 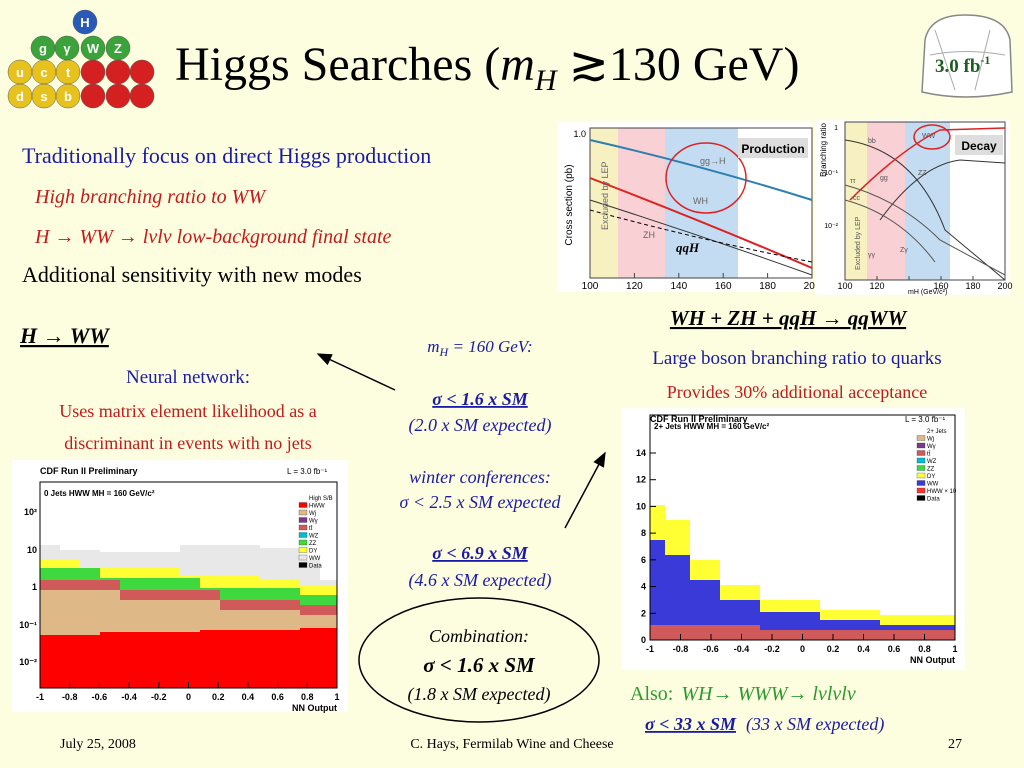 What do you see at coordinates (81, 59) in the screenshot?
I see `particle-icon: Hg γ W Zu c t d s b` at bounding box center [81, 59].